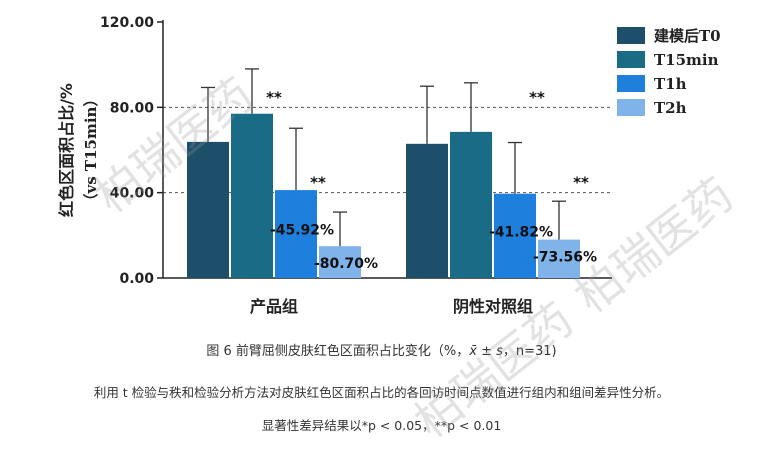 This screenshot has width=763, height=451. What do you see at coordinates (670, 108) in the screenshot?
I see `legend-label: T2h` at bounding box center [670, 108].